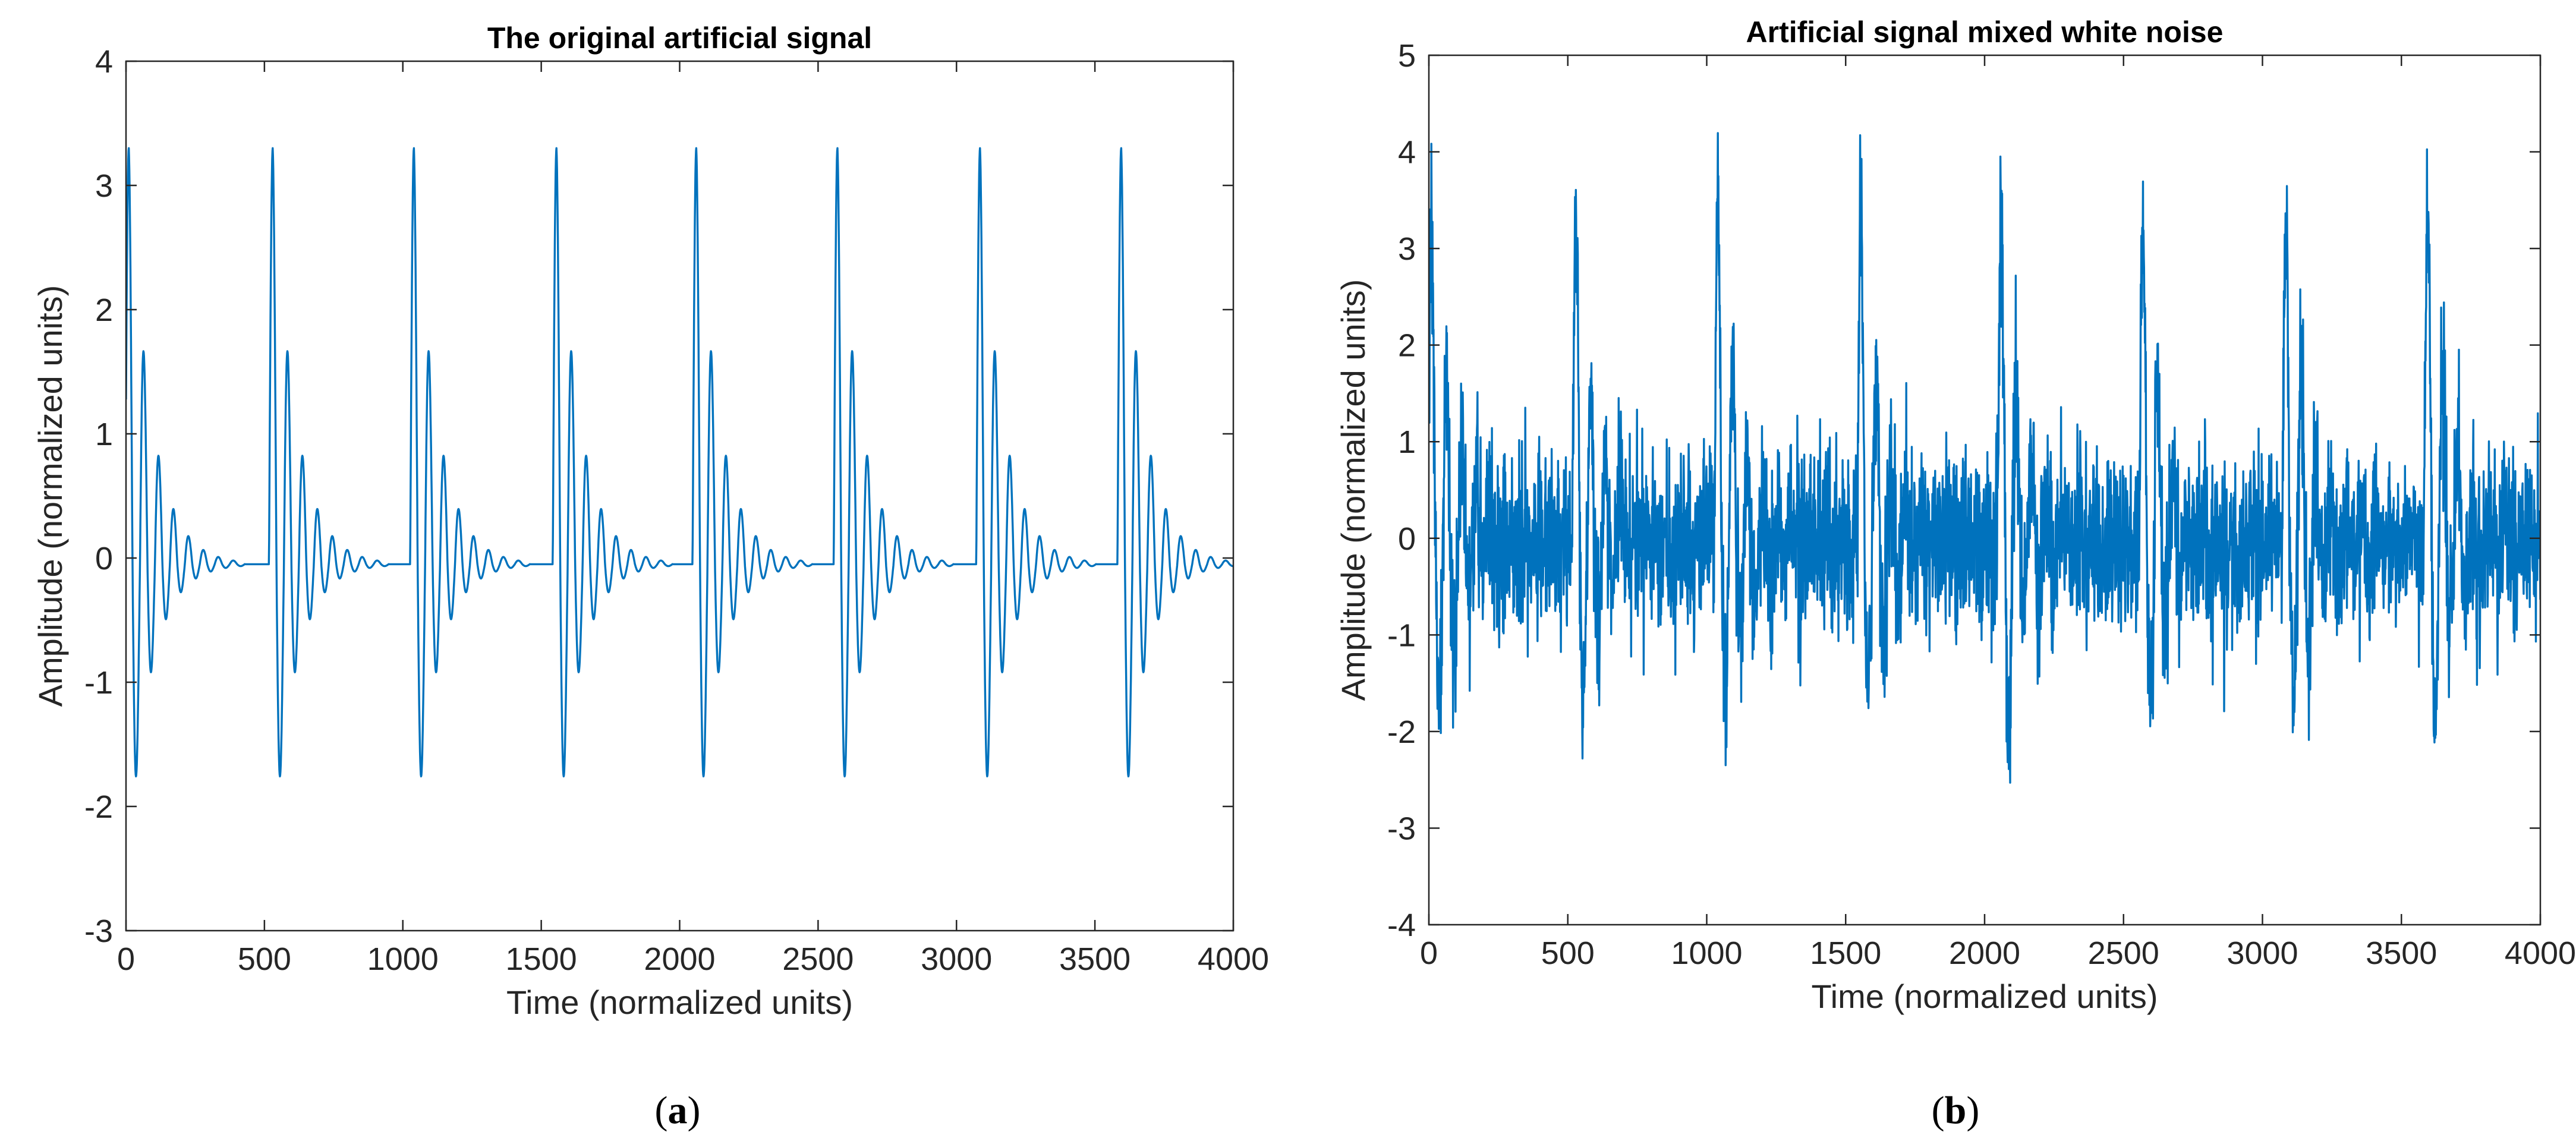 This screenshot has height=1144, width=2576. I want to click on y-tick-label: -4, so click(1401, 925).